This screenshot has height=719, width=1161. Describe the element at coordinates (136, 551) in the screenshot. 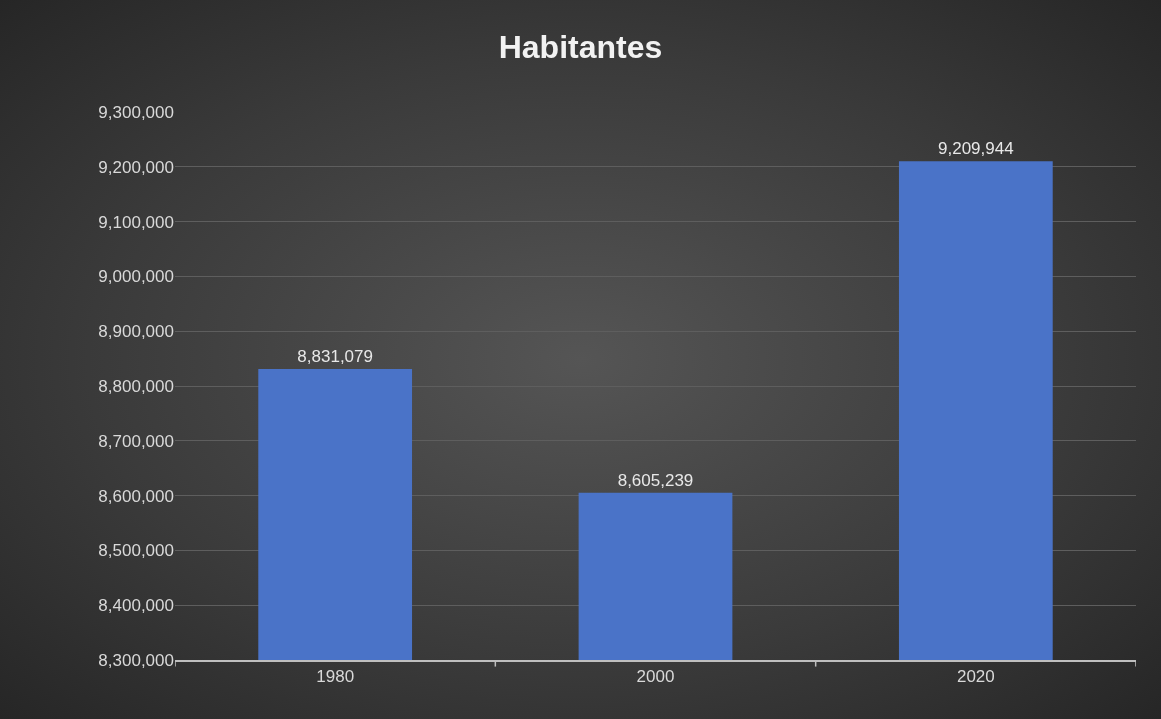

I see `y-tick-label: 8,500,000` at that location.